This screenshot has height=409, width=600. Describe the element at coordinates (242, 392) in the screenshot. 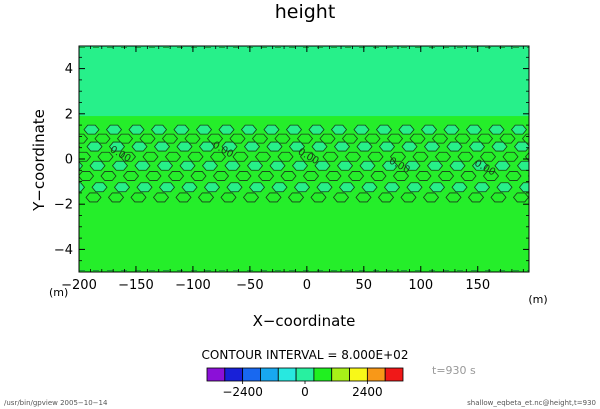

I see `colorbar-tick-label: −2400` at that location.